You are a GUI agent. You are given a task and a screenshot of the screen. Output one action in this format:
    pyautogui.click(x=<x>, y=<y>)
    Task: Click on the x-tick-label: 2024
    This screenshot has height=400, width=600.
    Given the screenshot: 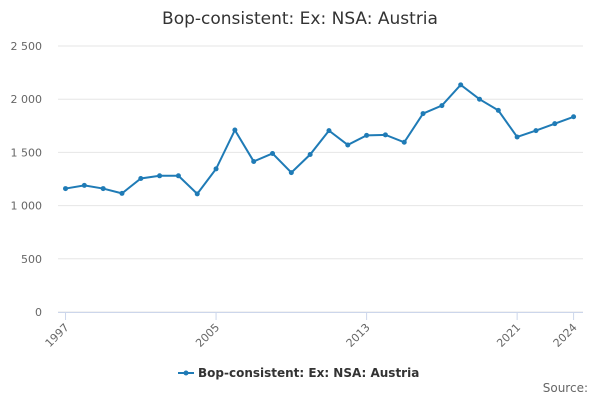 What is the action you would take?
    pyautogui.click(x=565, y=335)
    